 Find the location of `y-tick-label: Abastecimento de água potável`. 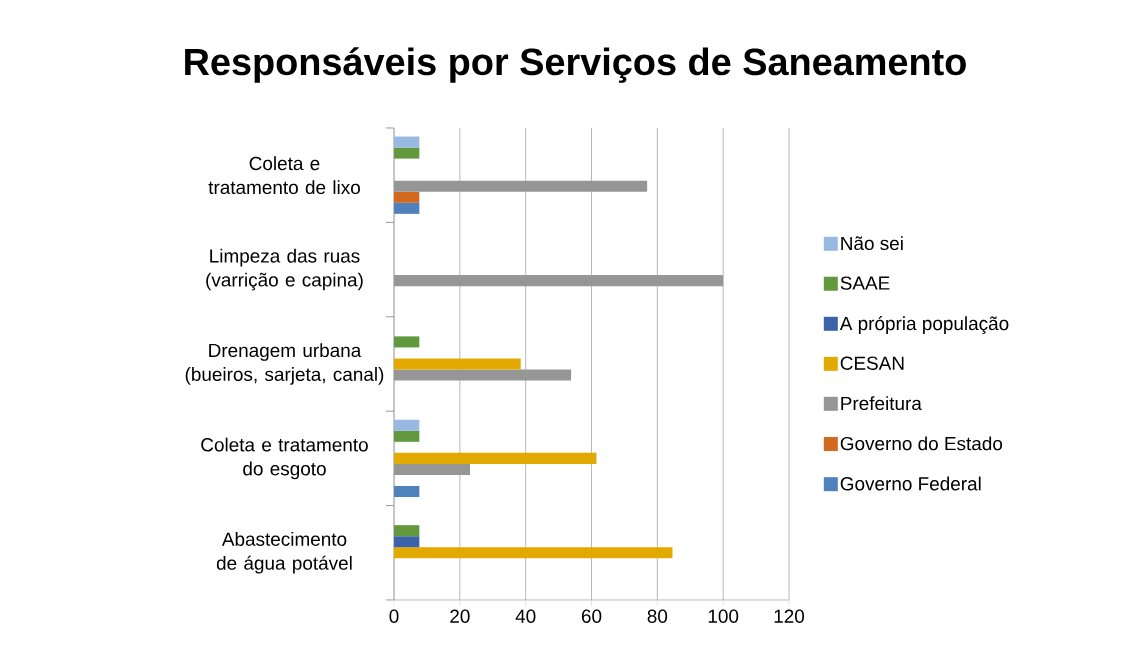

y-tick-label: Abastecimento de água potável is located at coordinates (284, 553).